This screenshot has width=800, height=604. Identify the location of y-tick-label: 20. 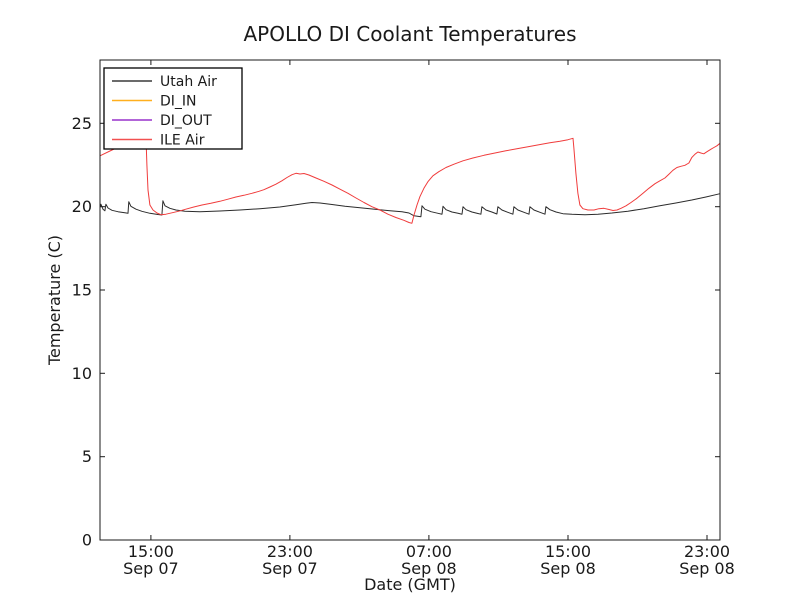
(82, 206).